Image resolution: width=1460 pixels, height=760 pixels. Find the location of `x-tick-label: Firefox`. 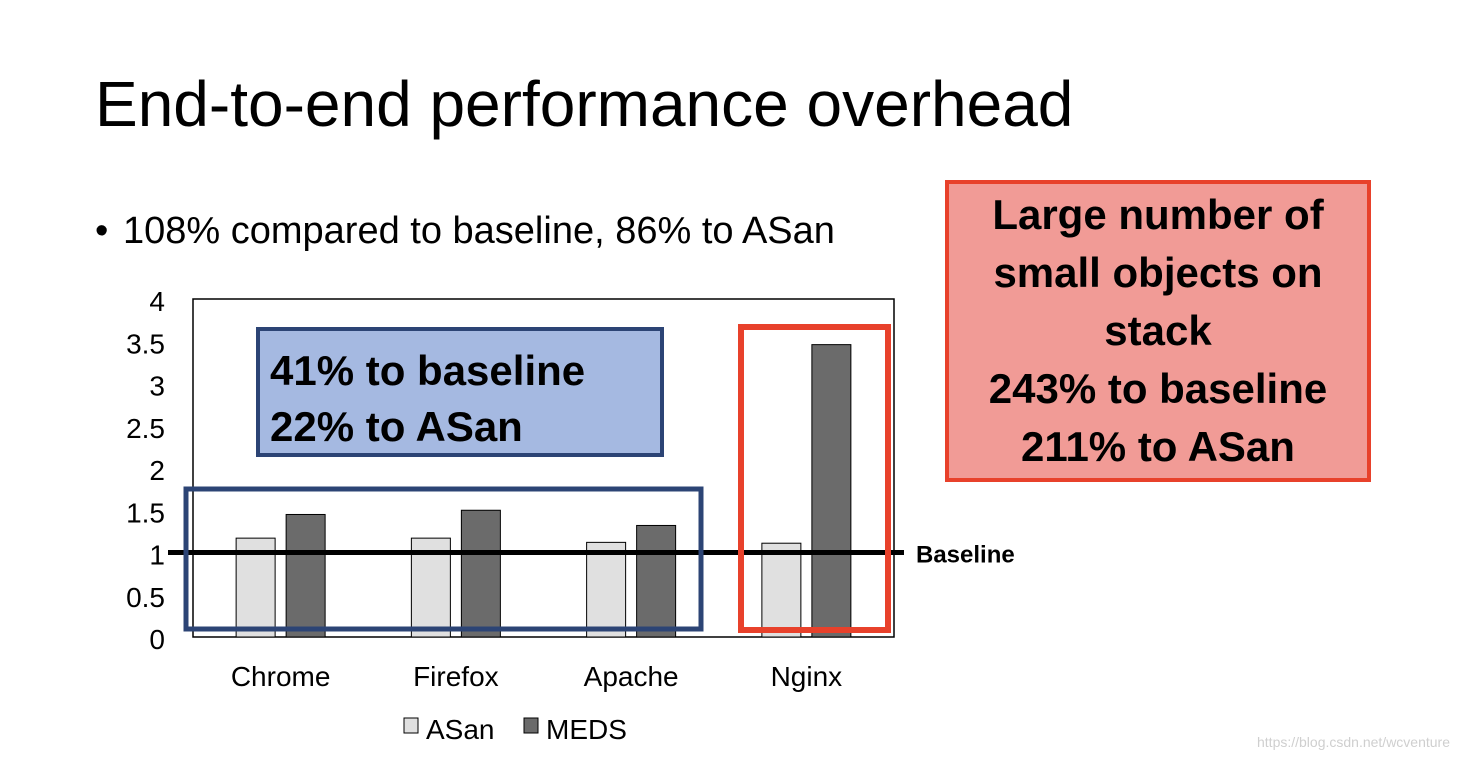

x-tick-label: Firefox is located at coordinates (456, 676).